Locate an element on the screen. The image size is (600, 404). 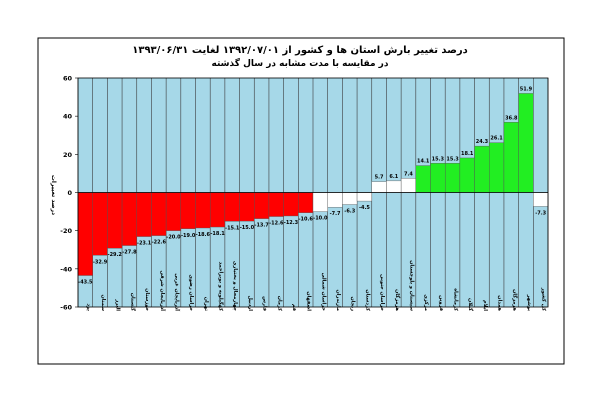
x-category-label: اصفهان is located at coordinates (309, 301).